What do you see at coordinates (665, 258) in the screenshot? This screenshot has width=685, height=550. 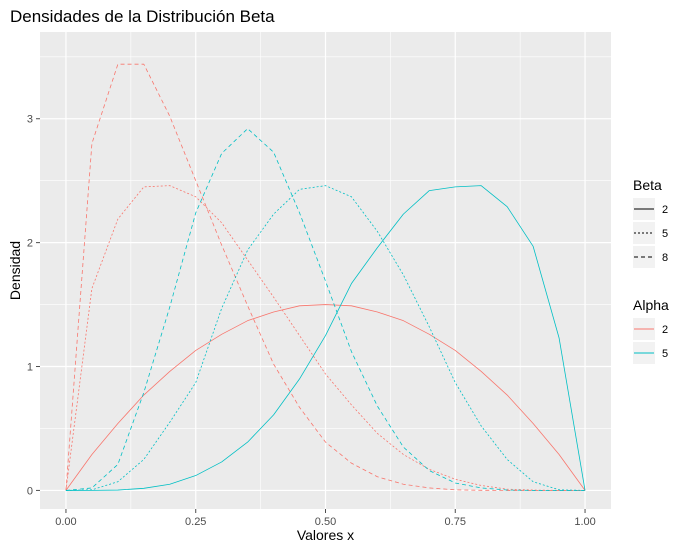 I see `legend-label-beta-8: 8` at bounding box center [665, 258].